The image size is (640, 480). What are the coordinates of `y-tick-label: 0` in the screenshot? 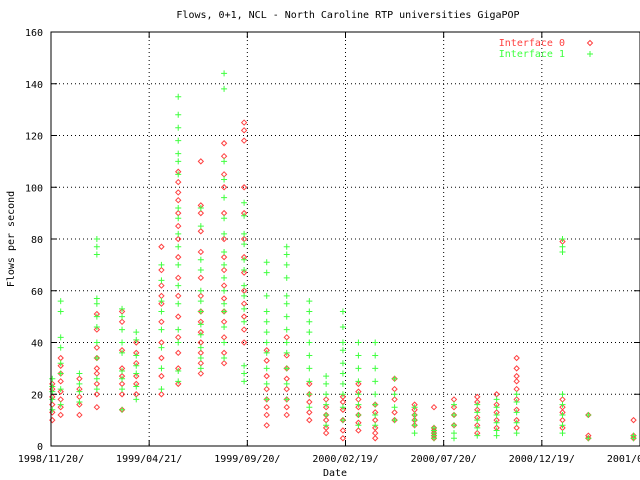 It's located at (40, 447).